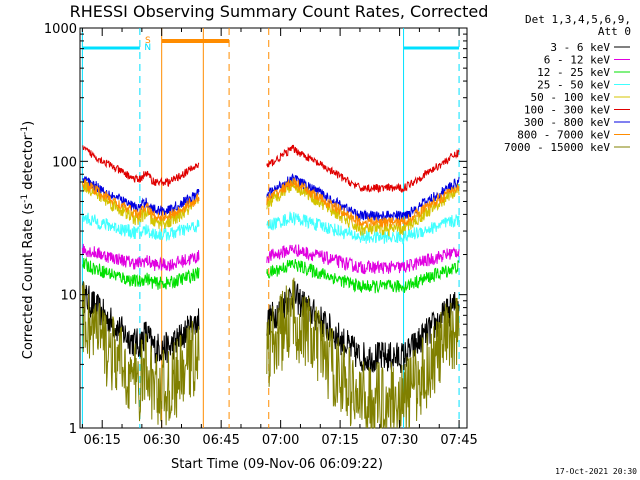 This screenshot has width=640, height=480. I want to click on y-axis-label-sup2: -1, so click(25, 130).